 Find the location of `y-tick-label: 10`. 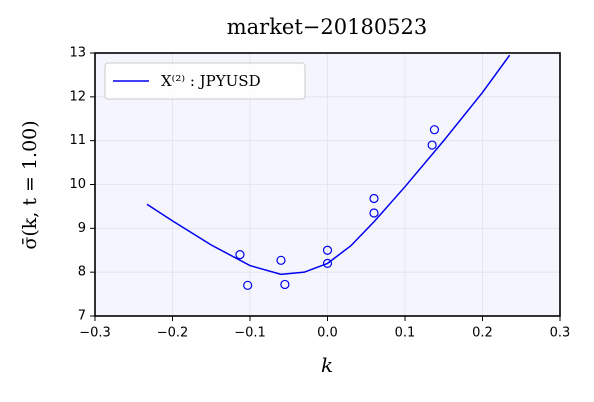

y-tick-label: 10 is located at coordinates (77, 184).